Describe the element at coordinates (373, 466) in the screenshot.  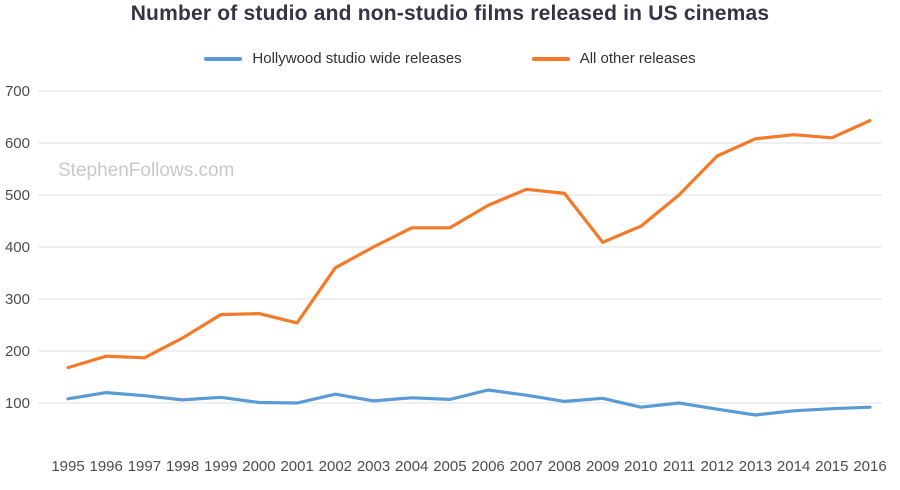
I see `x-axis-tick-label: 2003` at that location.